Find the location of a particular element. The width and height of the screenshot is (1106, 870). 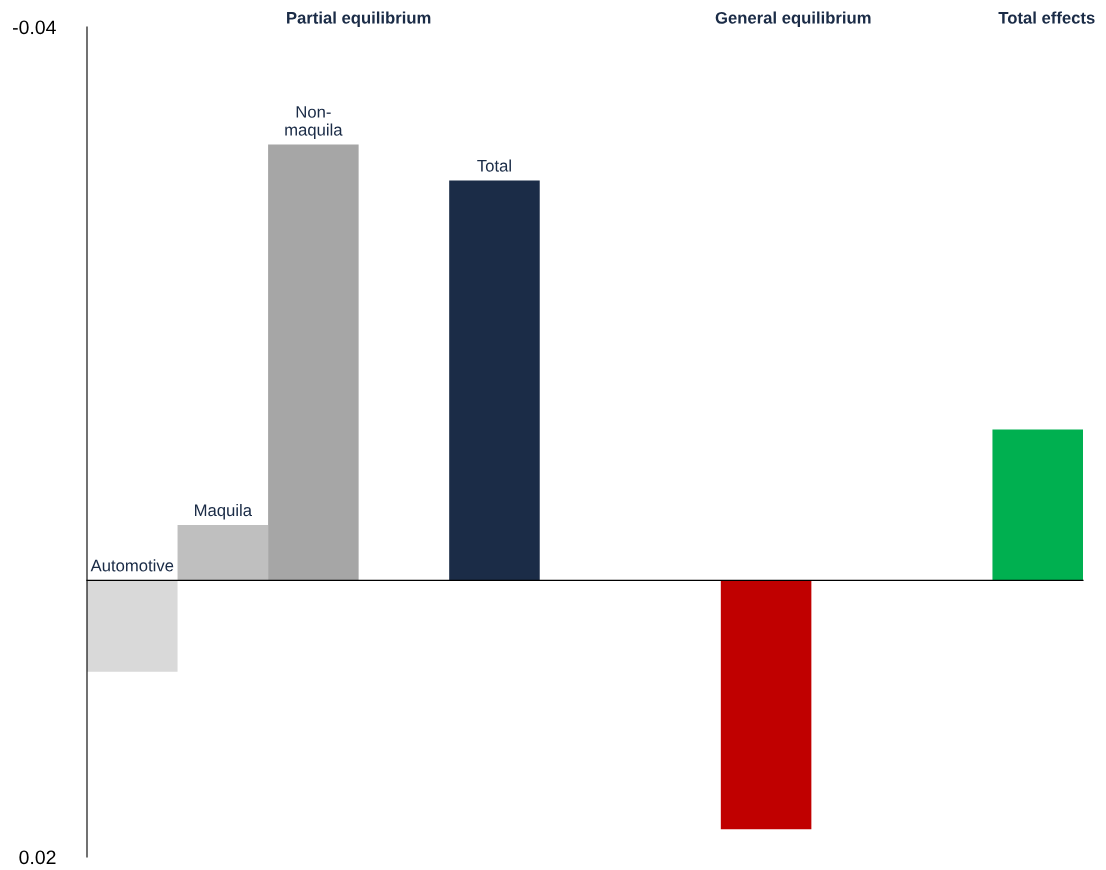

x-tick-label: Non- maquila is located at coordinates (314, 123).